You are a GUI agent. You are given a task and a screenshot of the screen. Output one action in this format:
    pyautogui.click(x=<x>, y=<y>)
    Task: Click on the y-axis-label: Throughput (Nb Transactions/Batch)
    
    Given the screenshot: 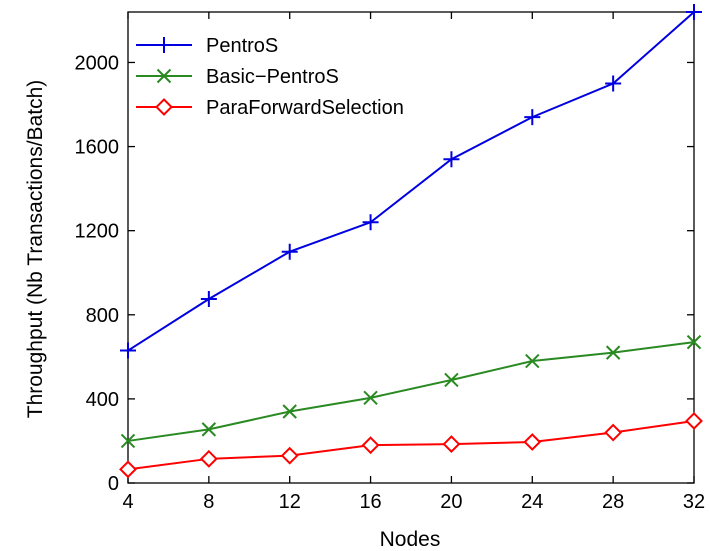 What is the action you would take?
    pyautogui.click(x=35, y=249)
    